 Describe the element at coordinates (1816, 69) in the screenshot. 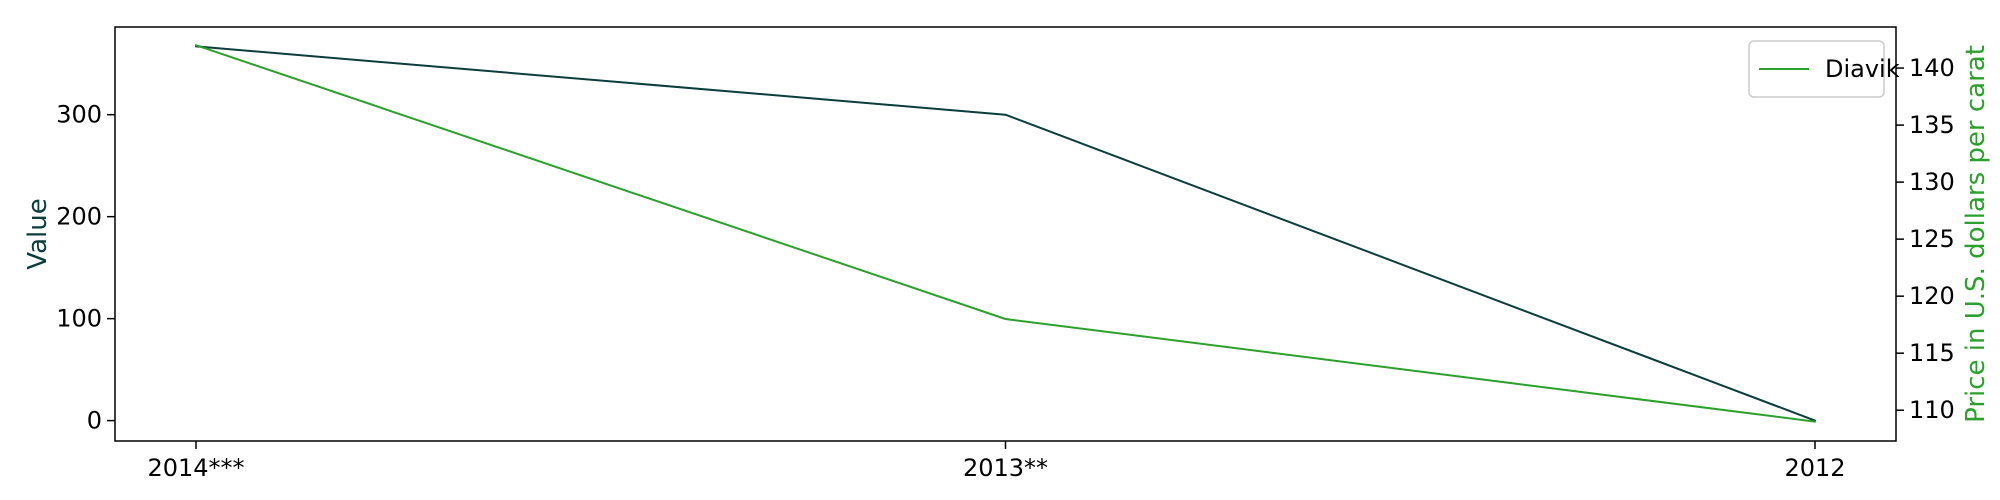

I see `legend-box` at that location.